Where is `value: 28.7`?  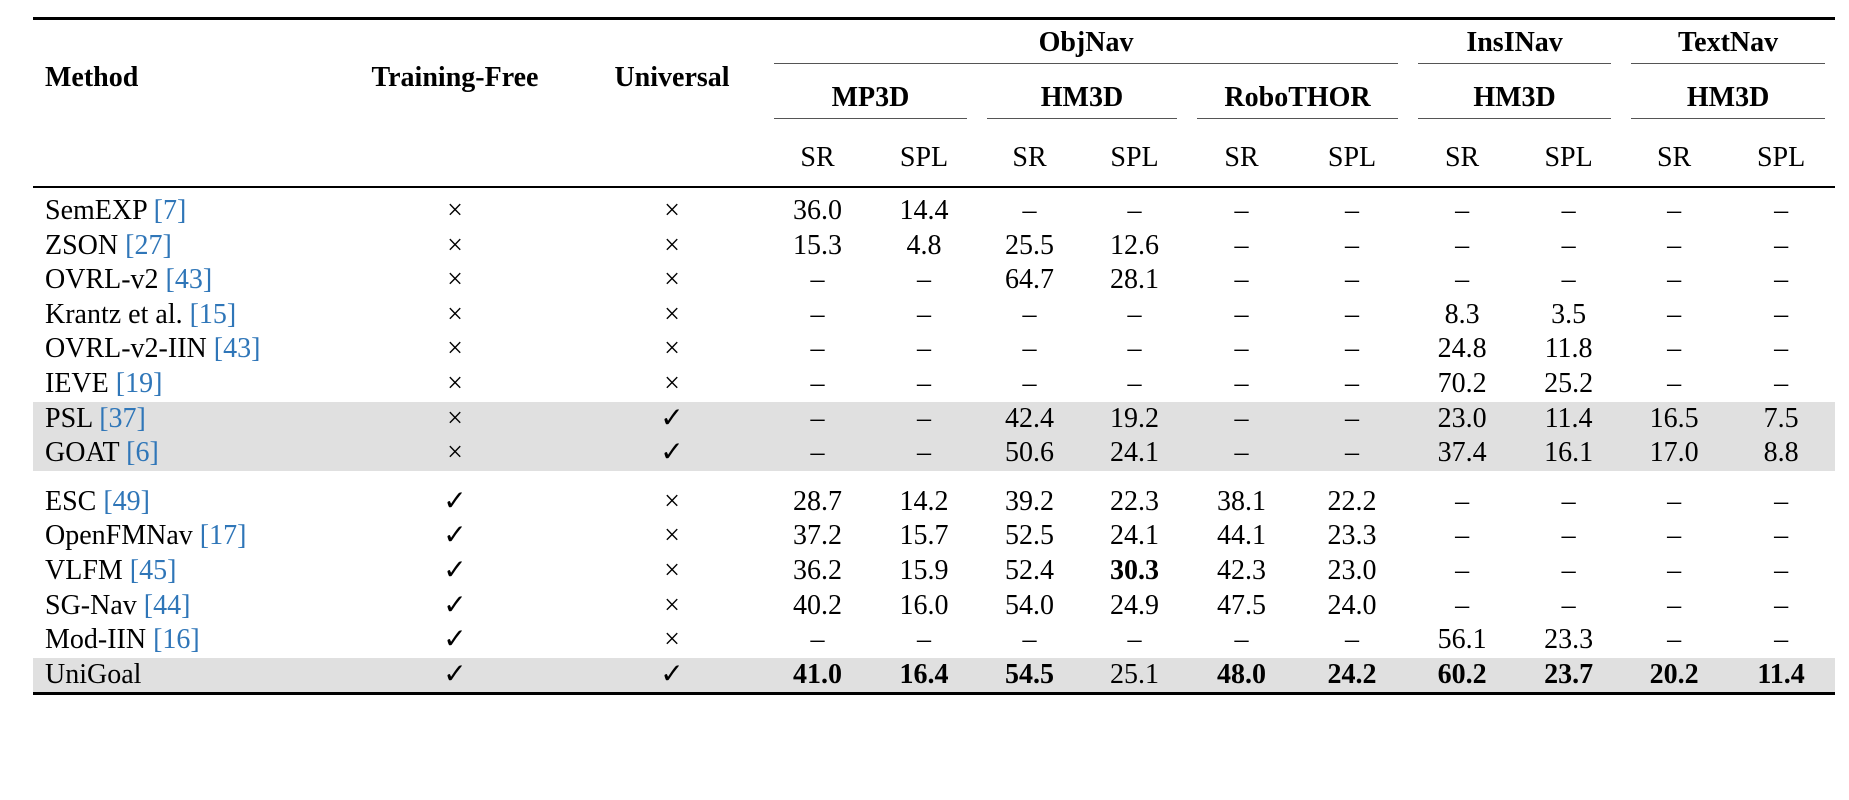
value: 28.7 is located at coordinates (817, 501).